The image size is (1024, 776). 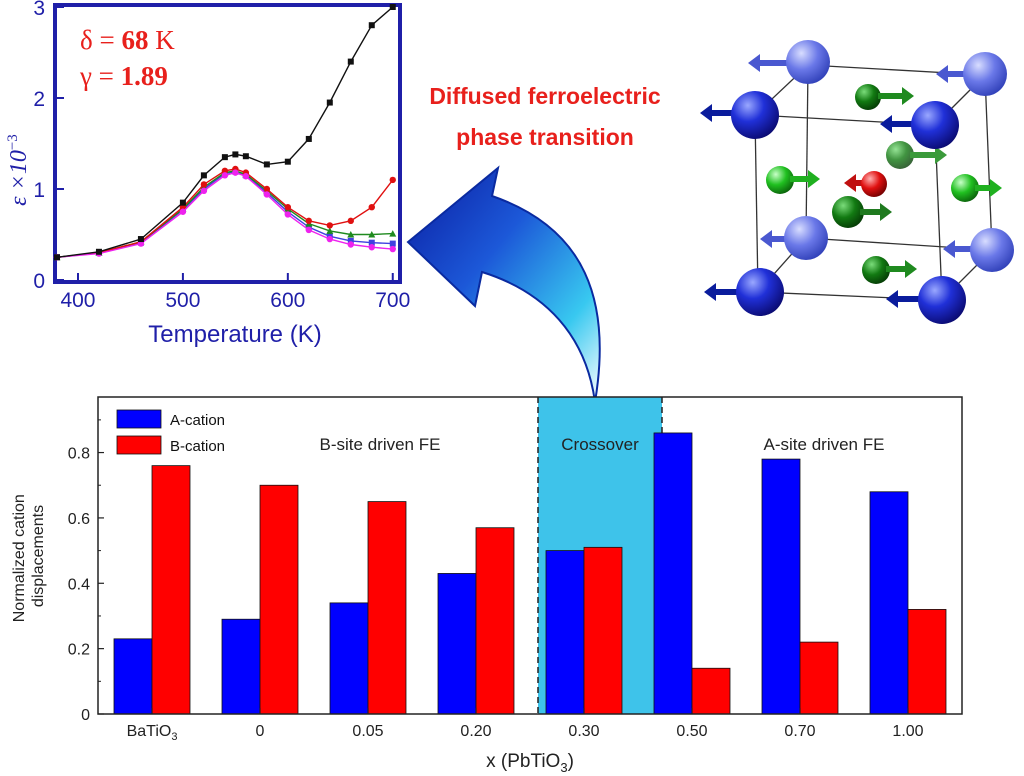 What do you see at coordinates (260, 731) in the screenshot?
I see `x-tick-label: 0` at bounding box center [260, 731].